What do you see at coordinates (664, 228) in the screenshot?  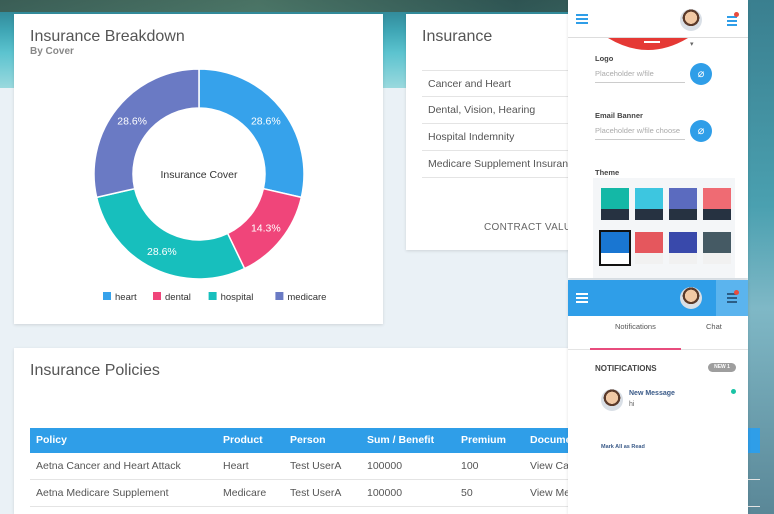 I see `theme-picker` at bounding box center [664, 228].